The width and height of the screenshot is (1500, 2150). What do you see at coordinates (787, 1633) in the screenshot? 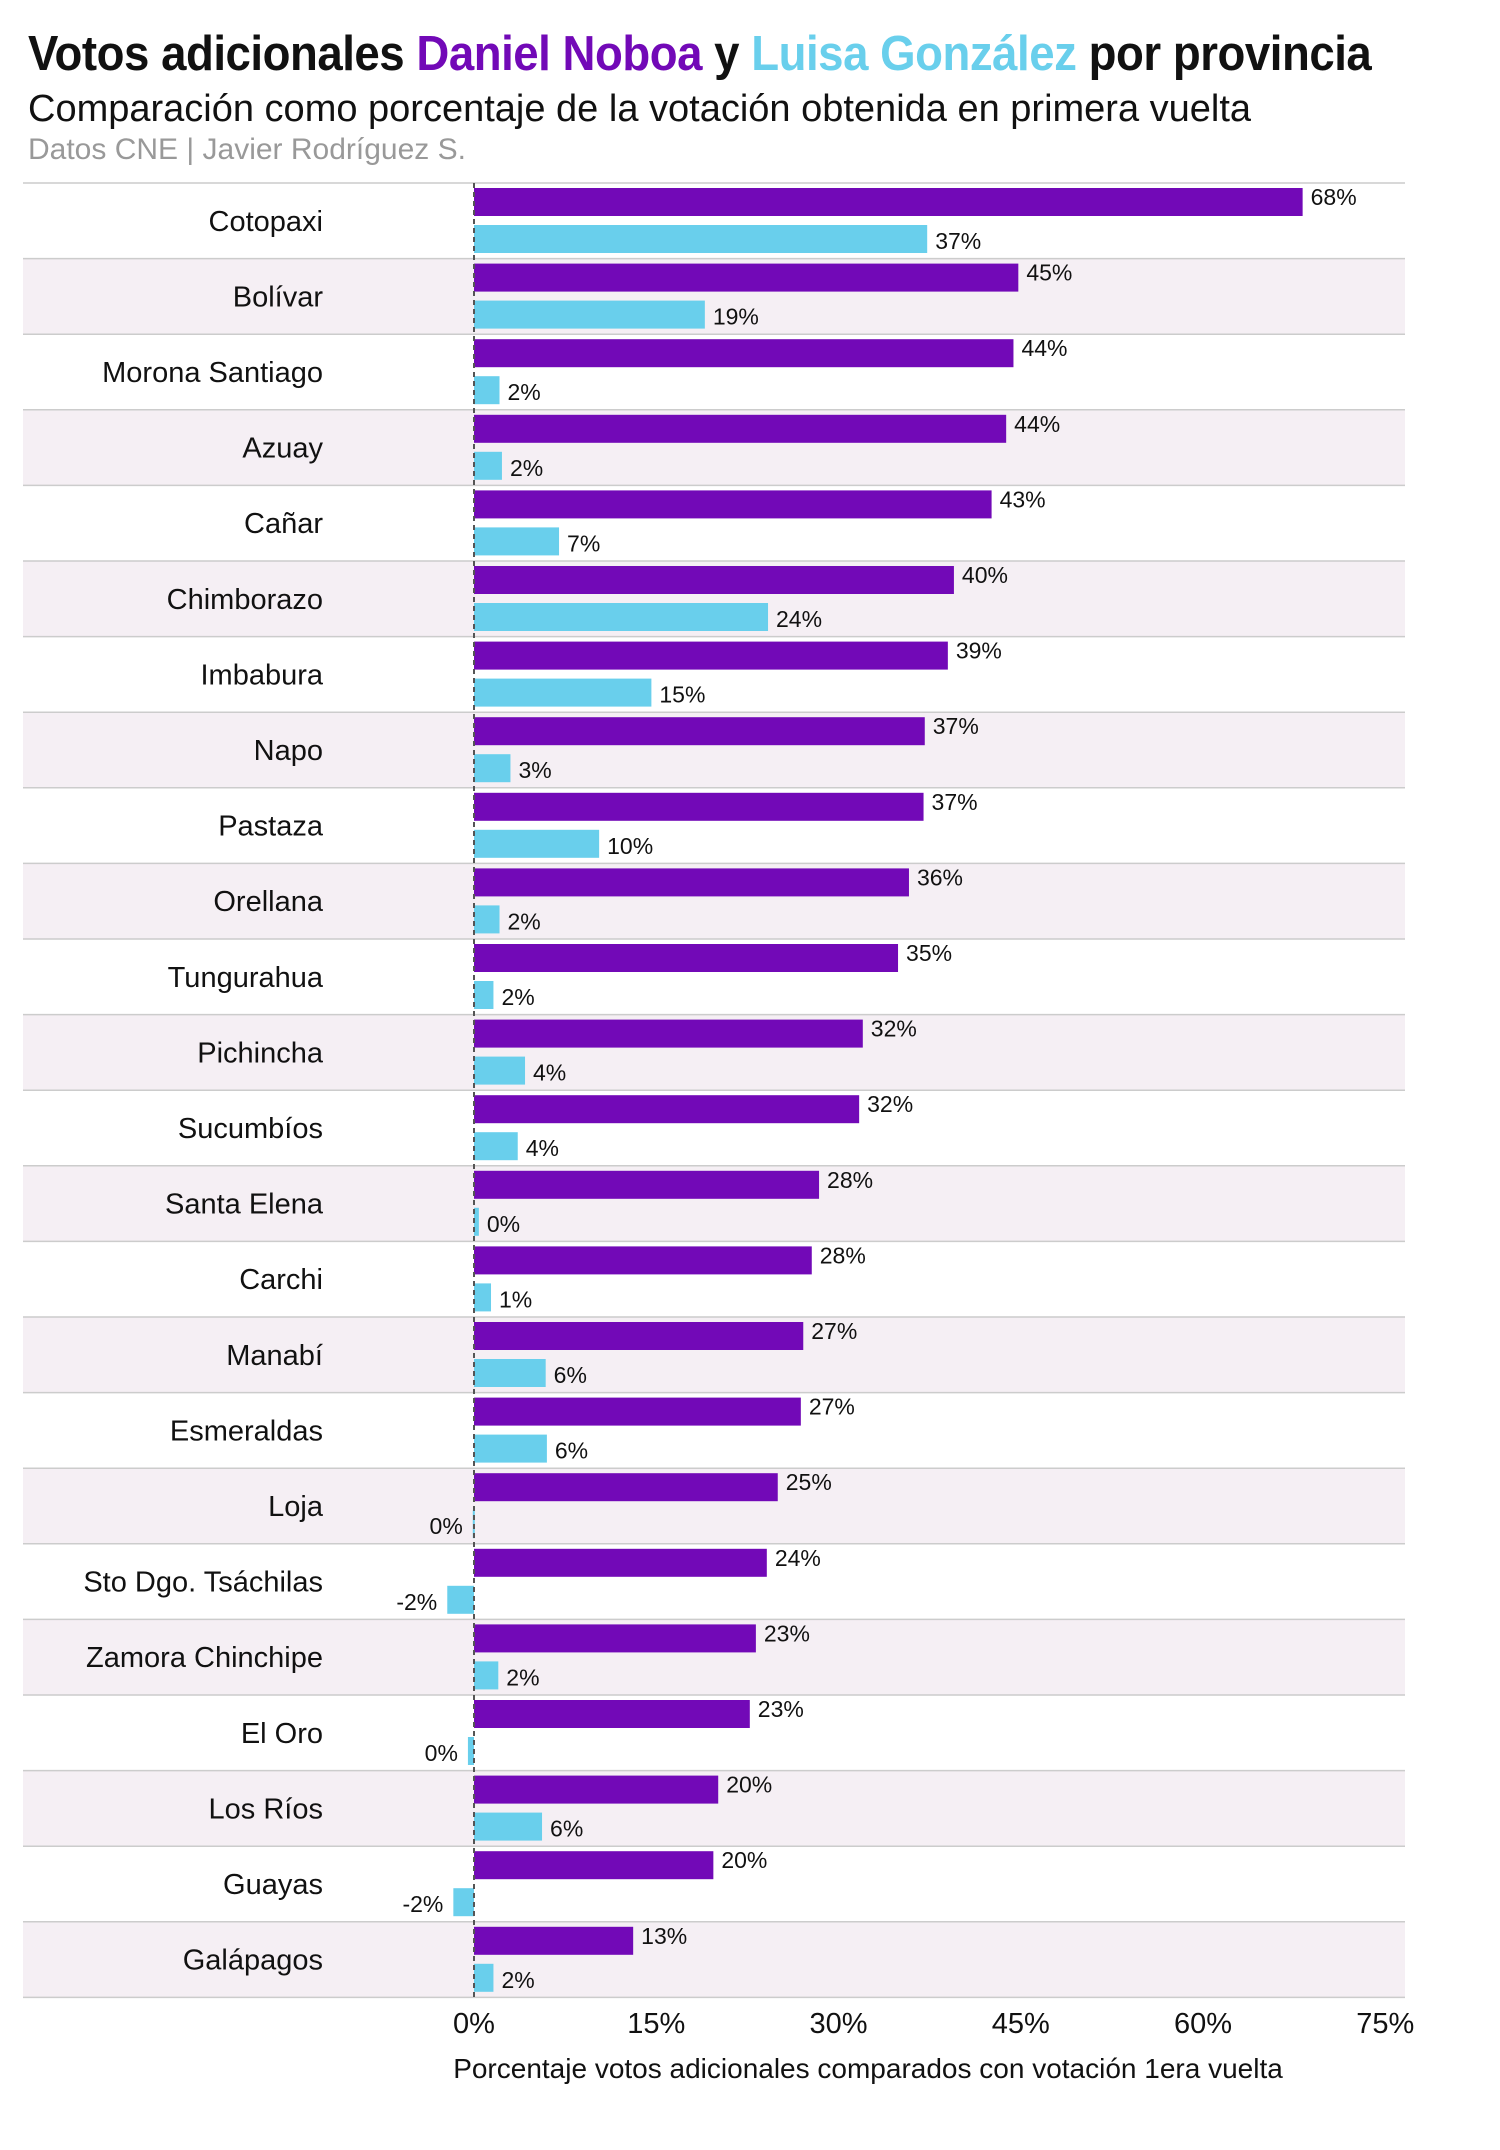
I see `data-label-noboa: 23%` at bounding box center [787, 1633].